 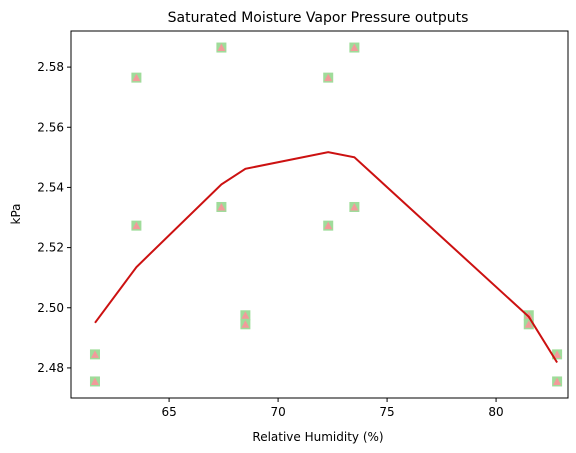 I want to click on y-axis: 2.48 2.50 2.52 2.54 2.56 2.58, so click(x=54, y=217).